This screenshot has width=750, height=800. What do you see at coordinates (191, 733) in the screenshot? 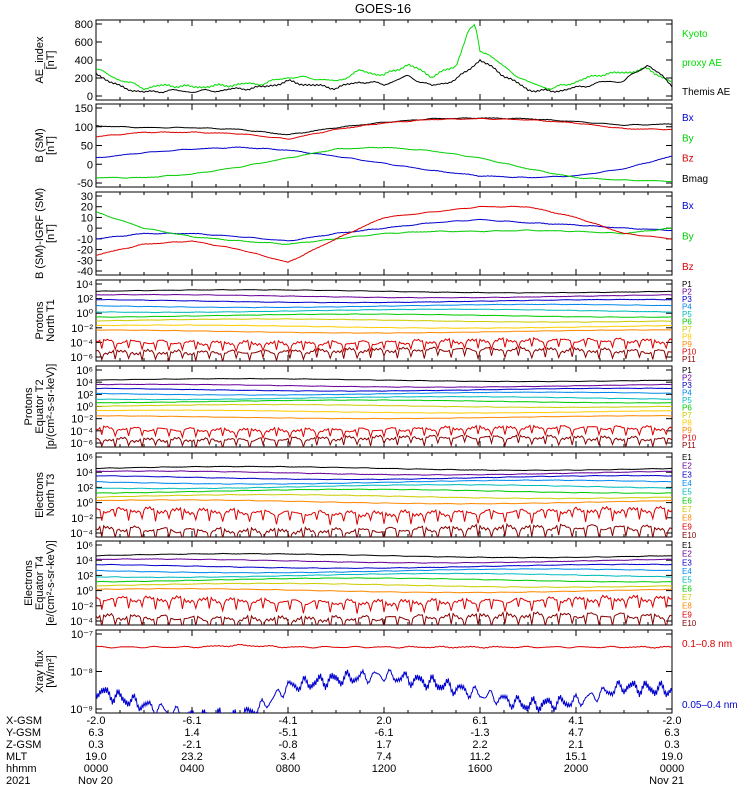
I see `footer-value: 1.4` at bounding box center [191, 733].